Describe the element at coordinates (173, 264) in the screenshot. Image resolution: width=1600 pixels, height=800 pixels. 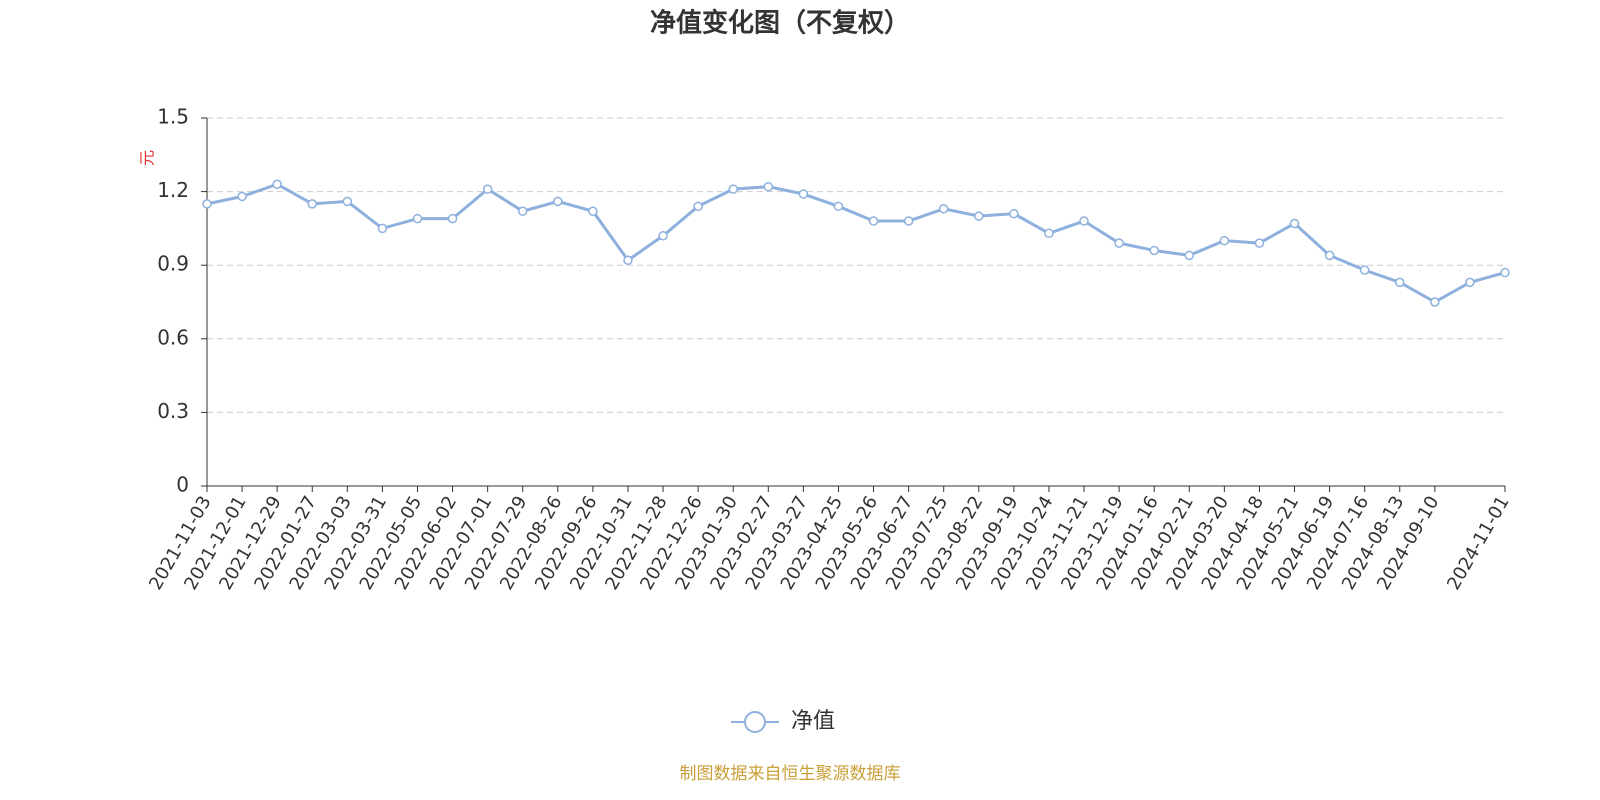
I see `y-tick-label: 0.9` at that location.